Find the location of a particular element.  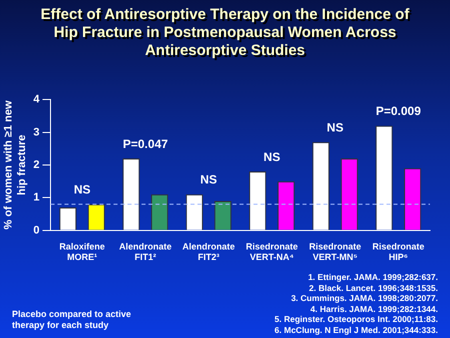

y-tick-label: 1 is located at coordinates (36, 198).